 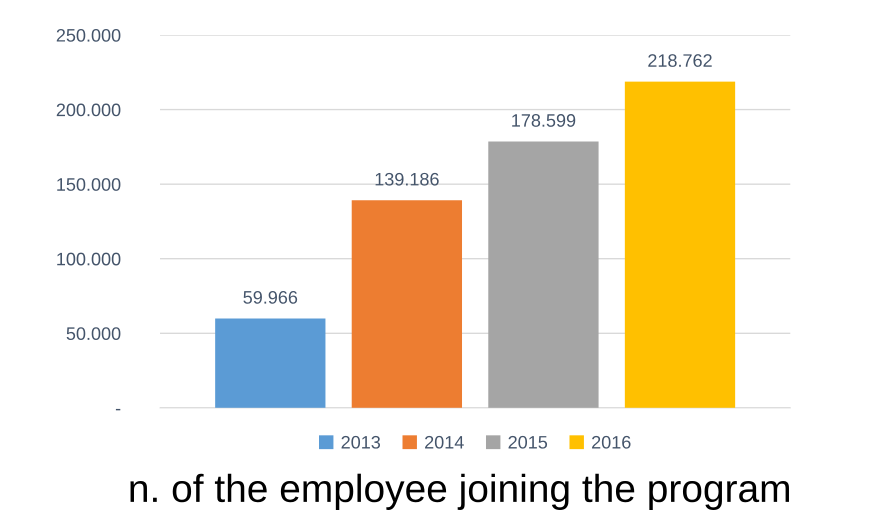 I want to click on y-tick-label: 200.000, so click(x=88, y=110).